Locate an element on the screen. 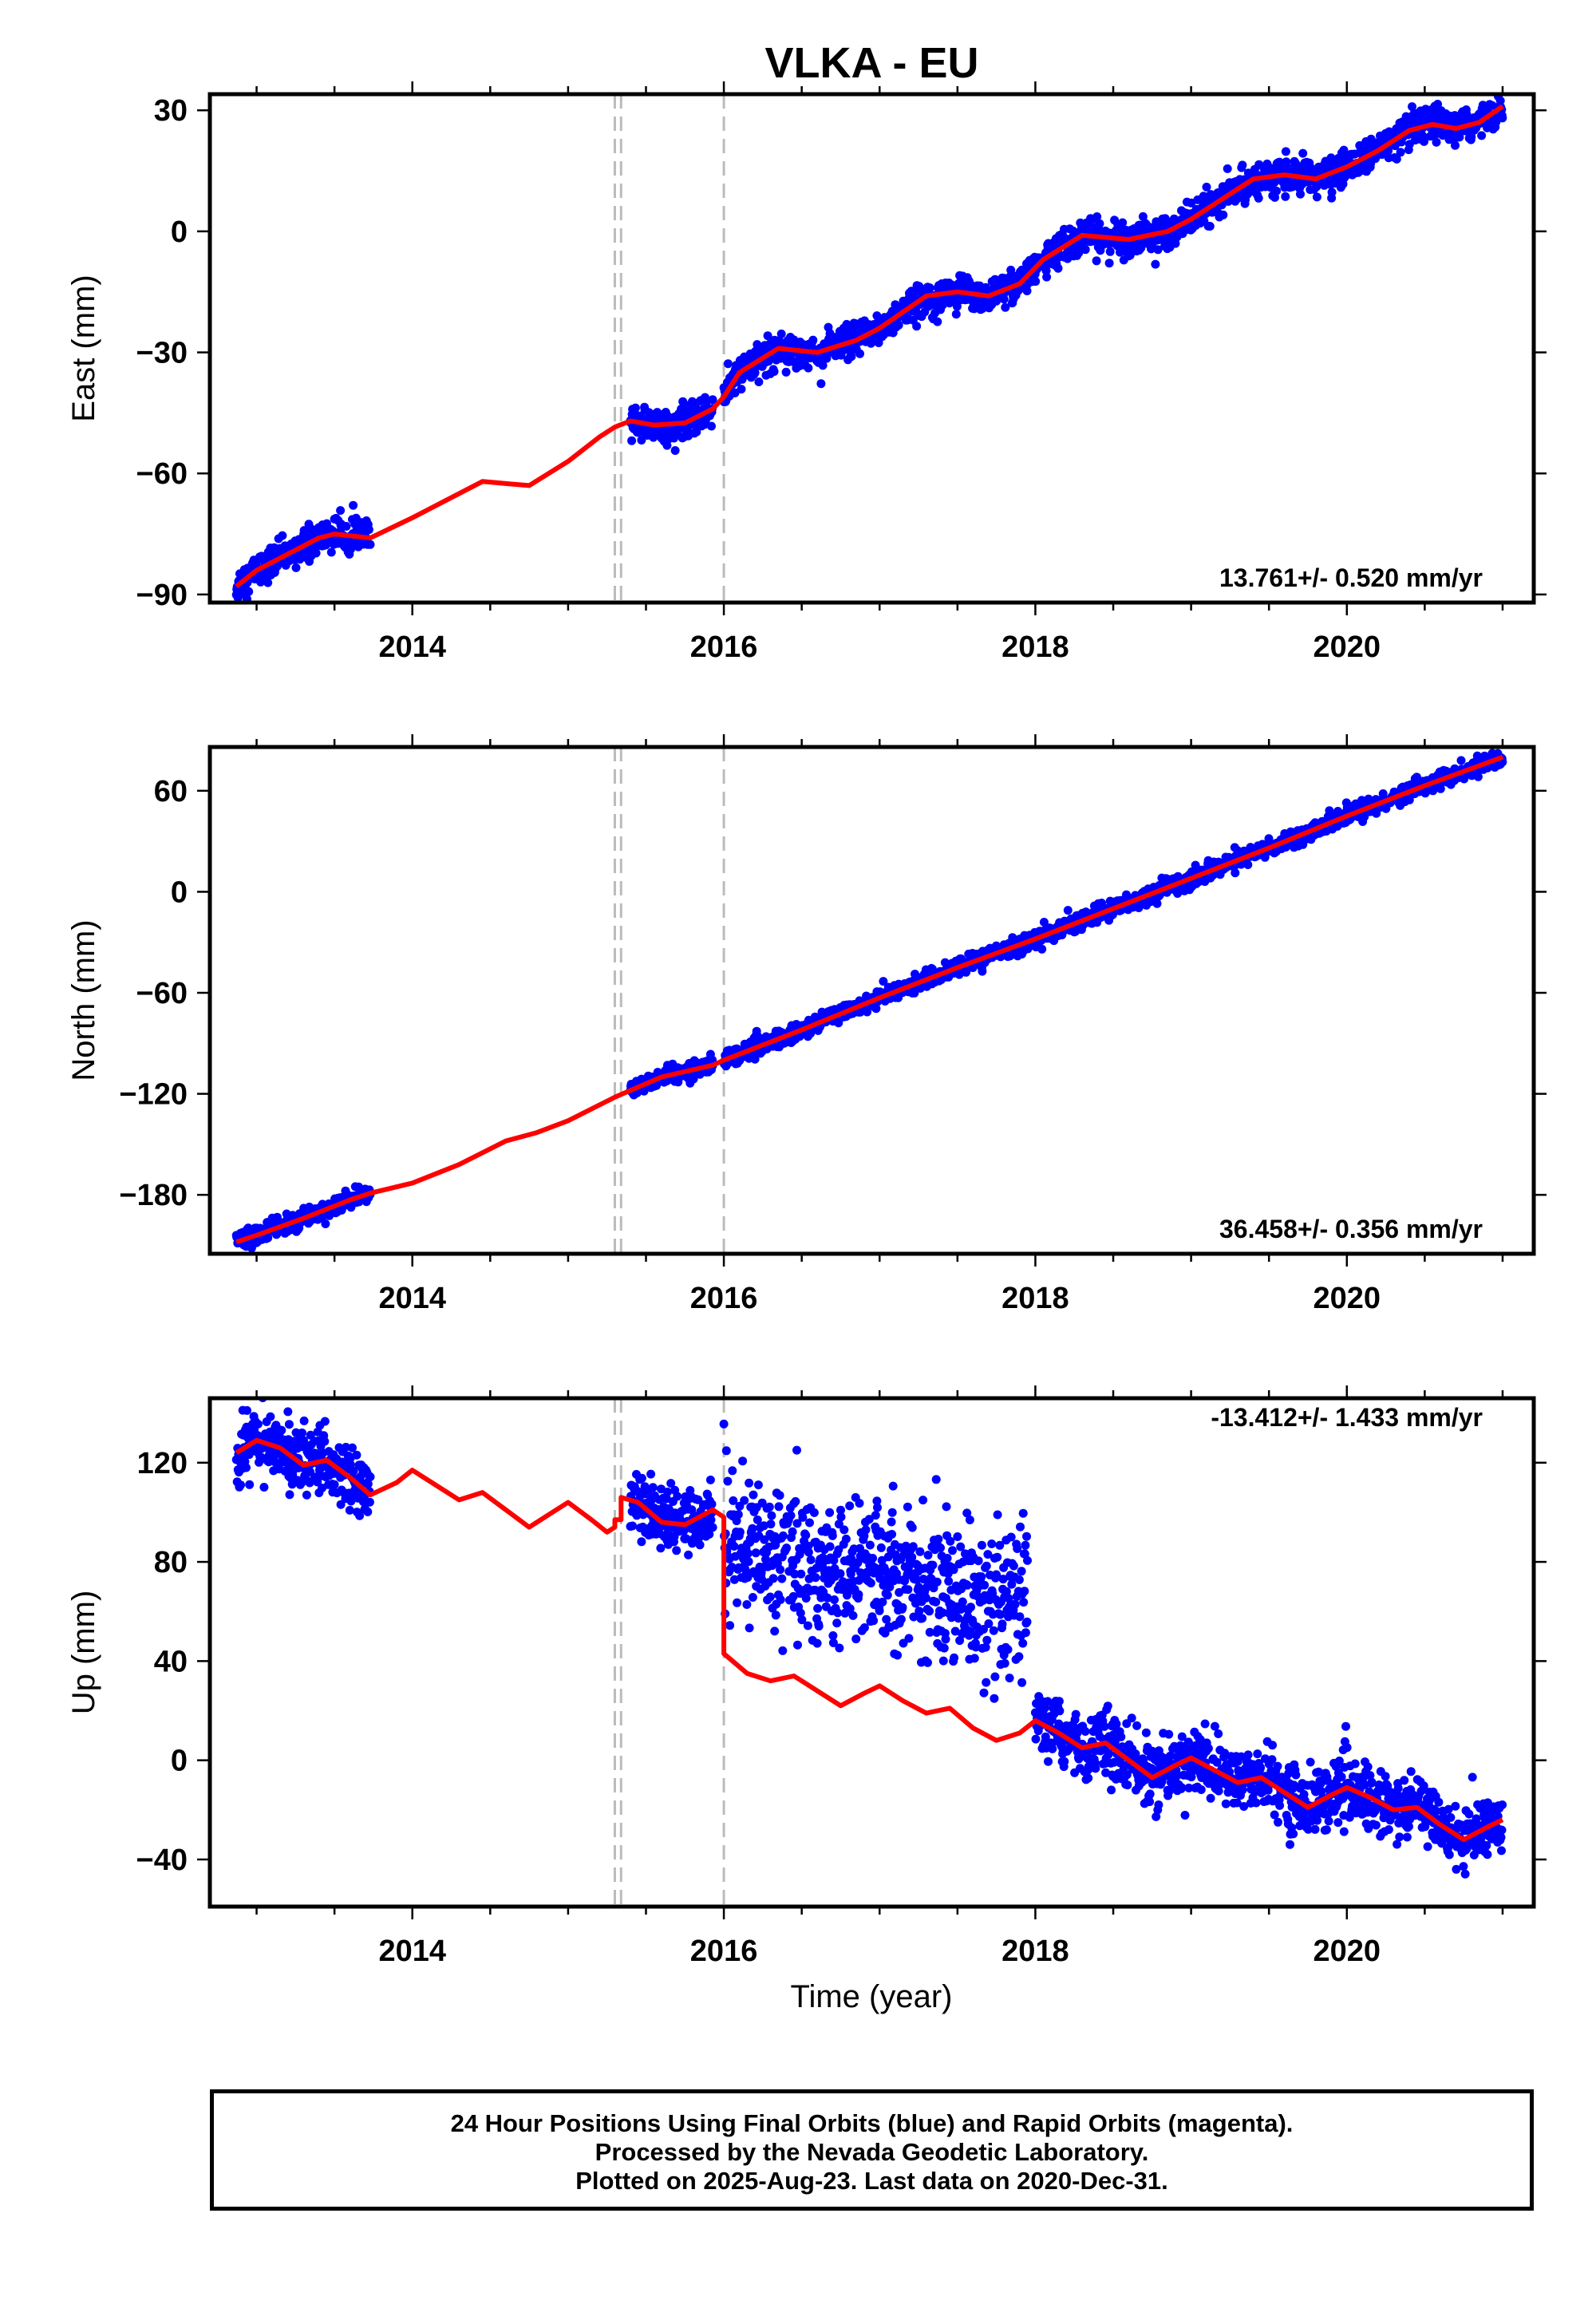  y-axis-title-east: East (mm) is located at coordinates (83, 348).